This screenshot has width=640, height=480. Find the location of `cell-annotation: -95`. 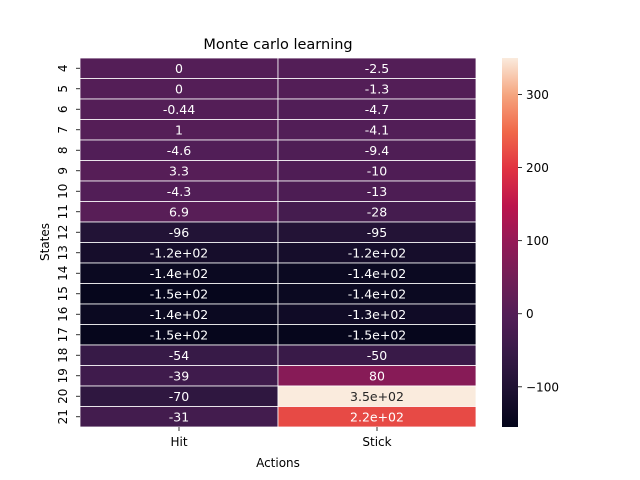

cell-annotation: -95 is located at coordinates (377, 232).